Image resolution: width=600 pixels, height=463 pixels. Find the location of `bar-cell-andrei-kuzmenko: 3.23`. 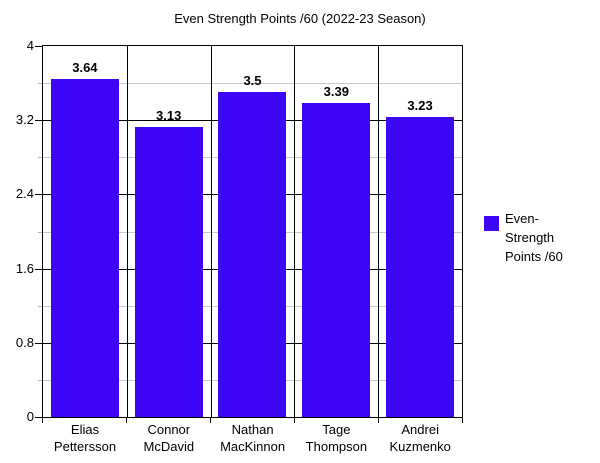

bar-cell-andrei-kuzmenko: 3.23 is located at coordinates (420, 231).